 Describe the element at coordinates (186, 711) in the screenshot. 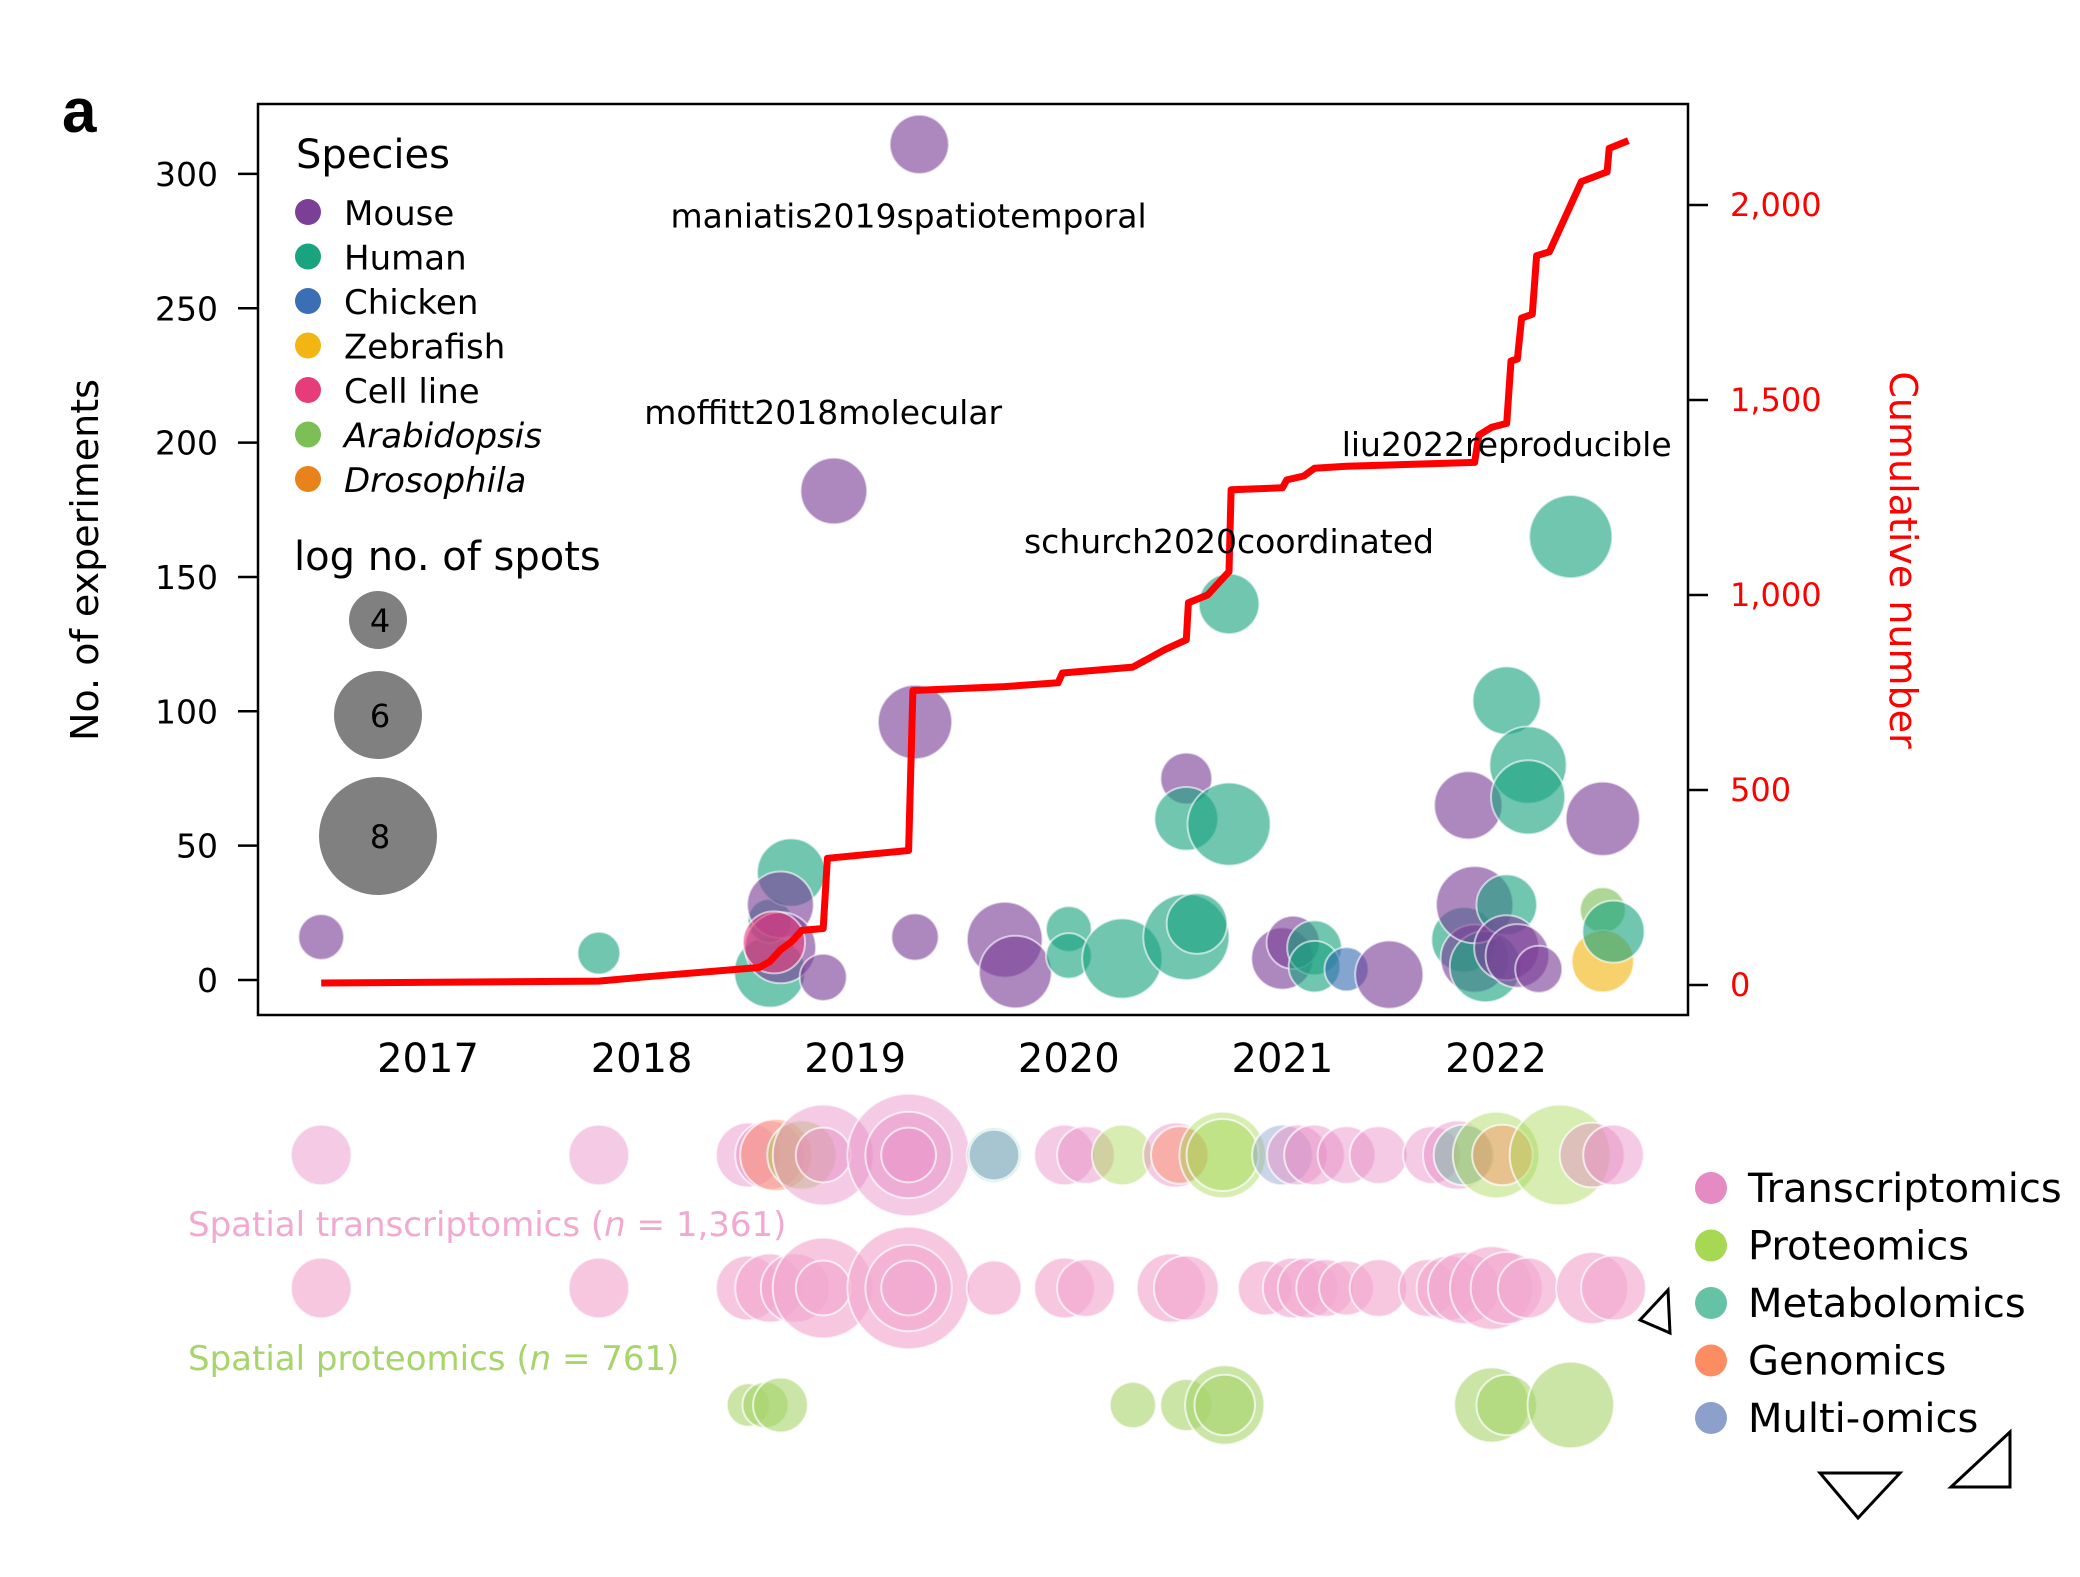

I see `y-tick-label: 100` at that location.